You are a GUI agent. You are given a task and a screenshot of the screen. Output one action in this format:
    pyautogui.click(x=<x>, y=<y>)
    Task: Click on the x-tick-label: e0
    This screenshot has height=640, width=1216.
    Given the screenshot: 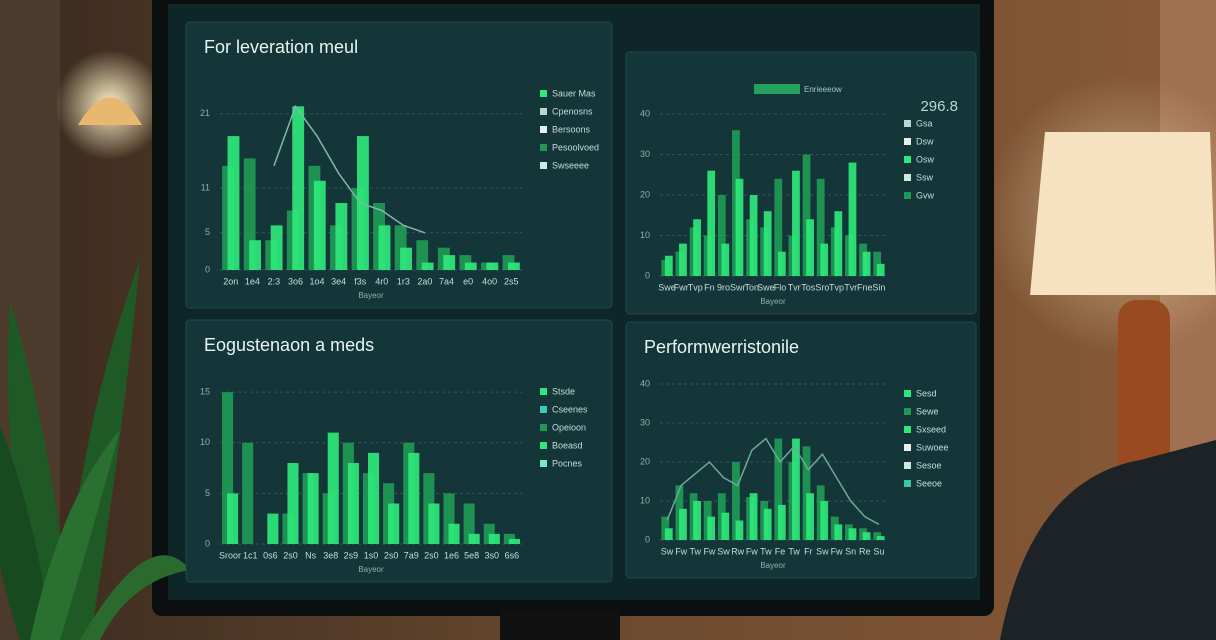 What is the action you would take?
    pyautogui.click(x=468, y=281)
    